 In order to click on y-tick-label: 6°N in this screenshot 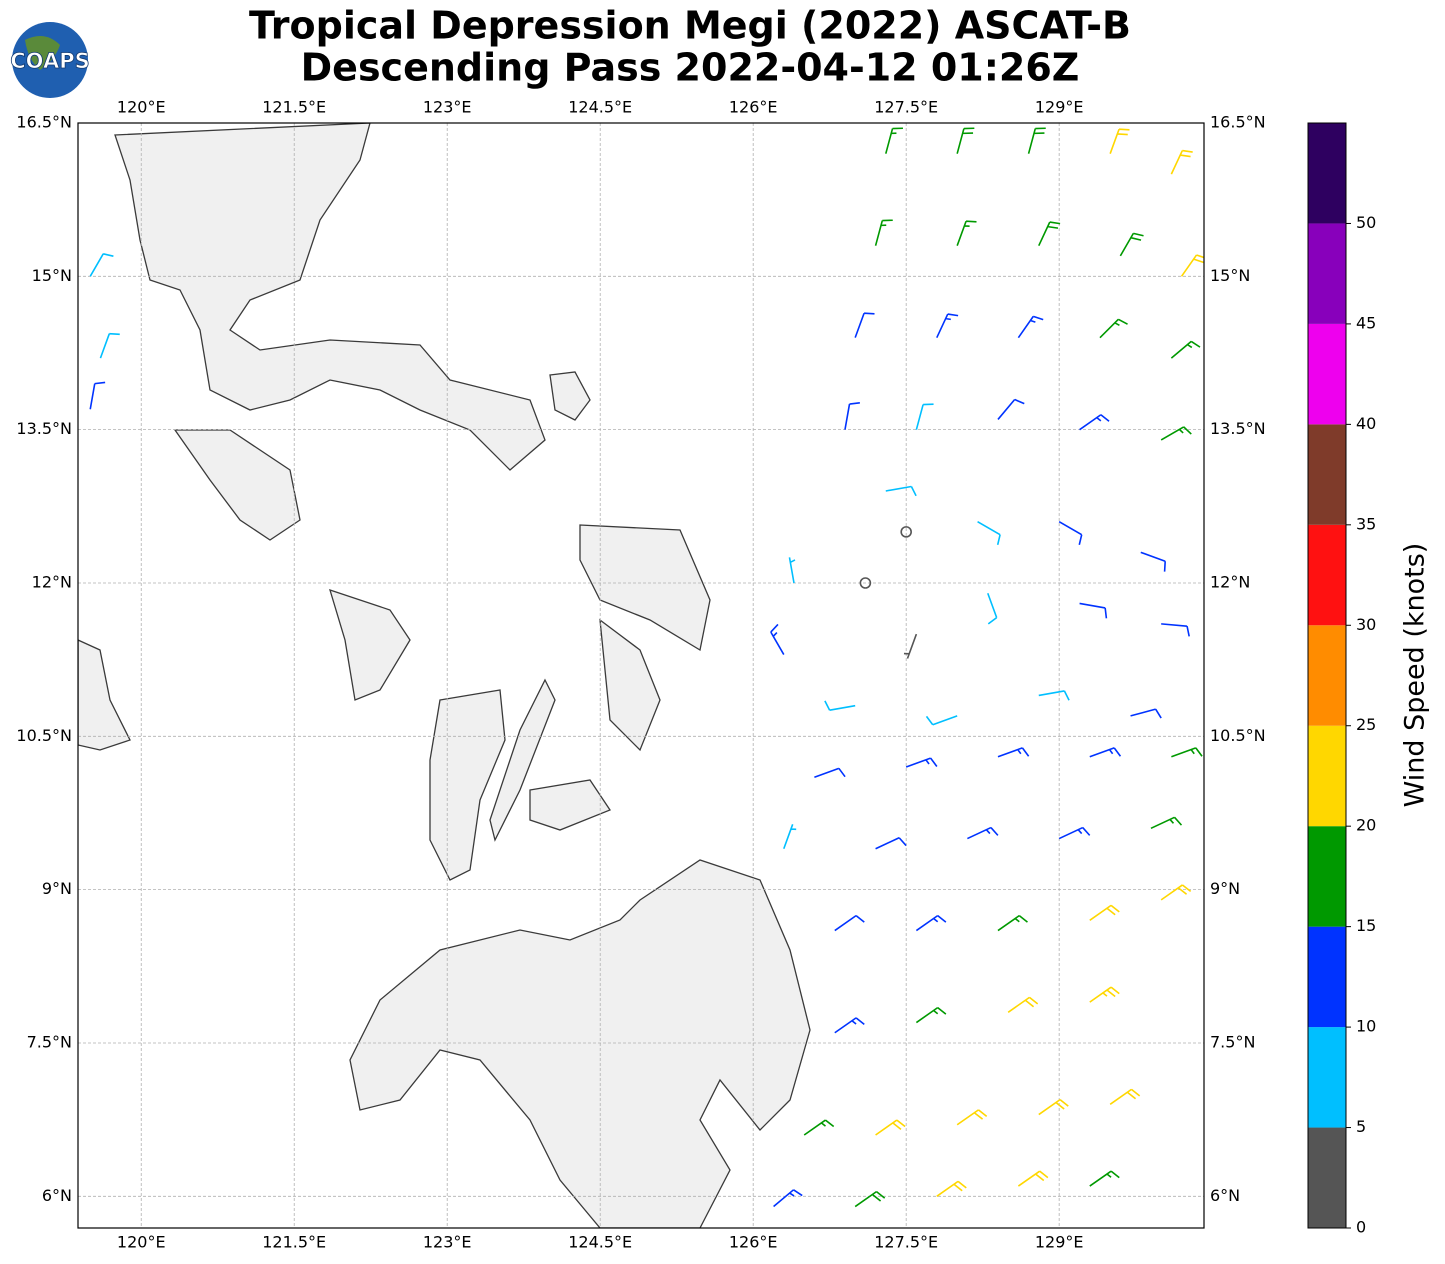, I will do `click(57, 1195)`.